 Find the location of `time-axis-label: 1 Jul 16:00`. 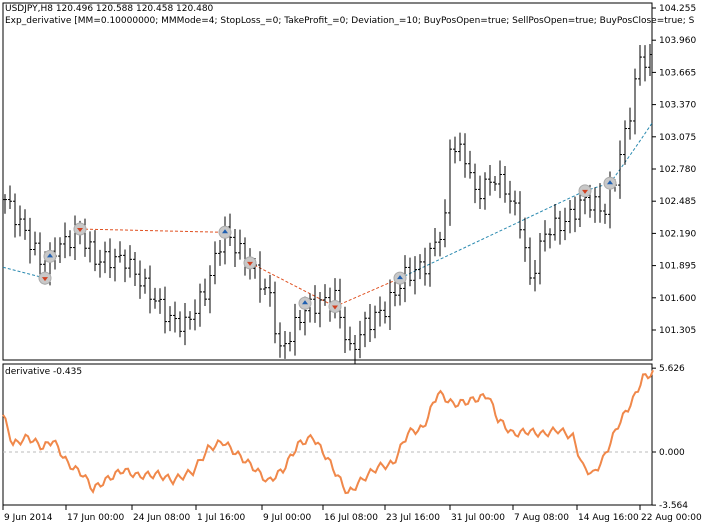

time-axis-label: 1 Jul 16:00 is located at coordinates (221, 518).